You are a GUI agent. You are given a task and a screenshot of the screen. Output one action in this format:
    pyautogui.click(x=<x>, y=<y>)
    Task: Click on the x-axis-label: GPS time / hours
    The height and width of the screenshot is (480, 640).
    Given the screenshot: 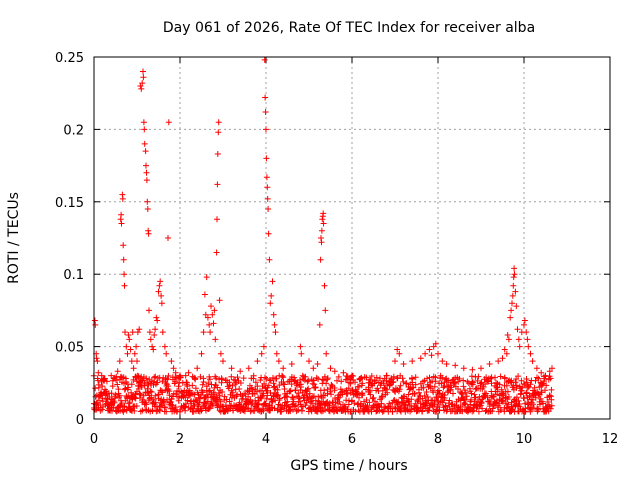 What is the action you would take?
    pyautogui.click(x=348, y=466)
    